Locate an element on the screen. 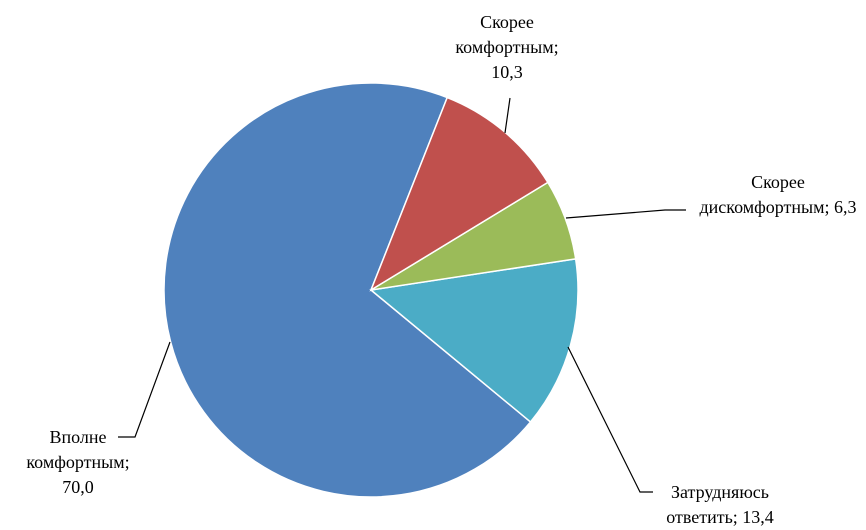 The image size is (866, 530). label-part: 10,3 is located at coordinates (507, 72).